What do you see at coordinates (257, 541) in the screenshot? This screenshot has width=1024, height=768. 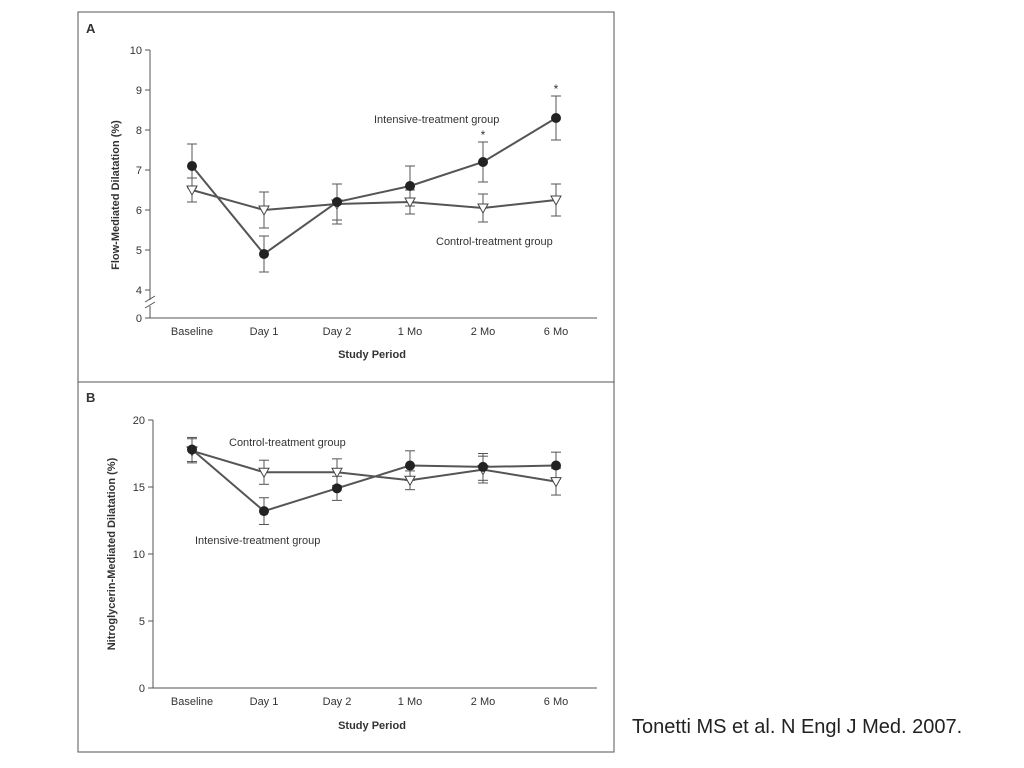 I see `panel-b-label-intensive: Intensive-treatment group` at bounding box center [257, 541].